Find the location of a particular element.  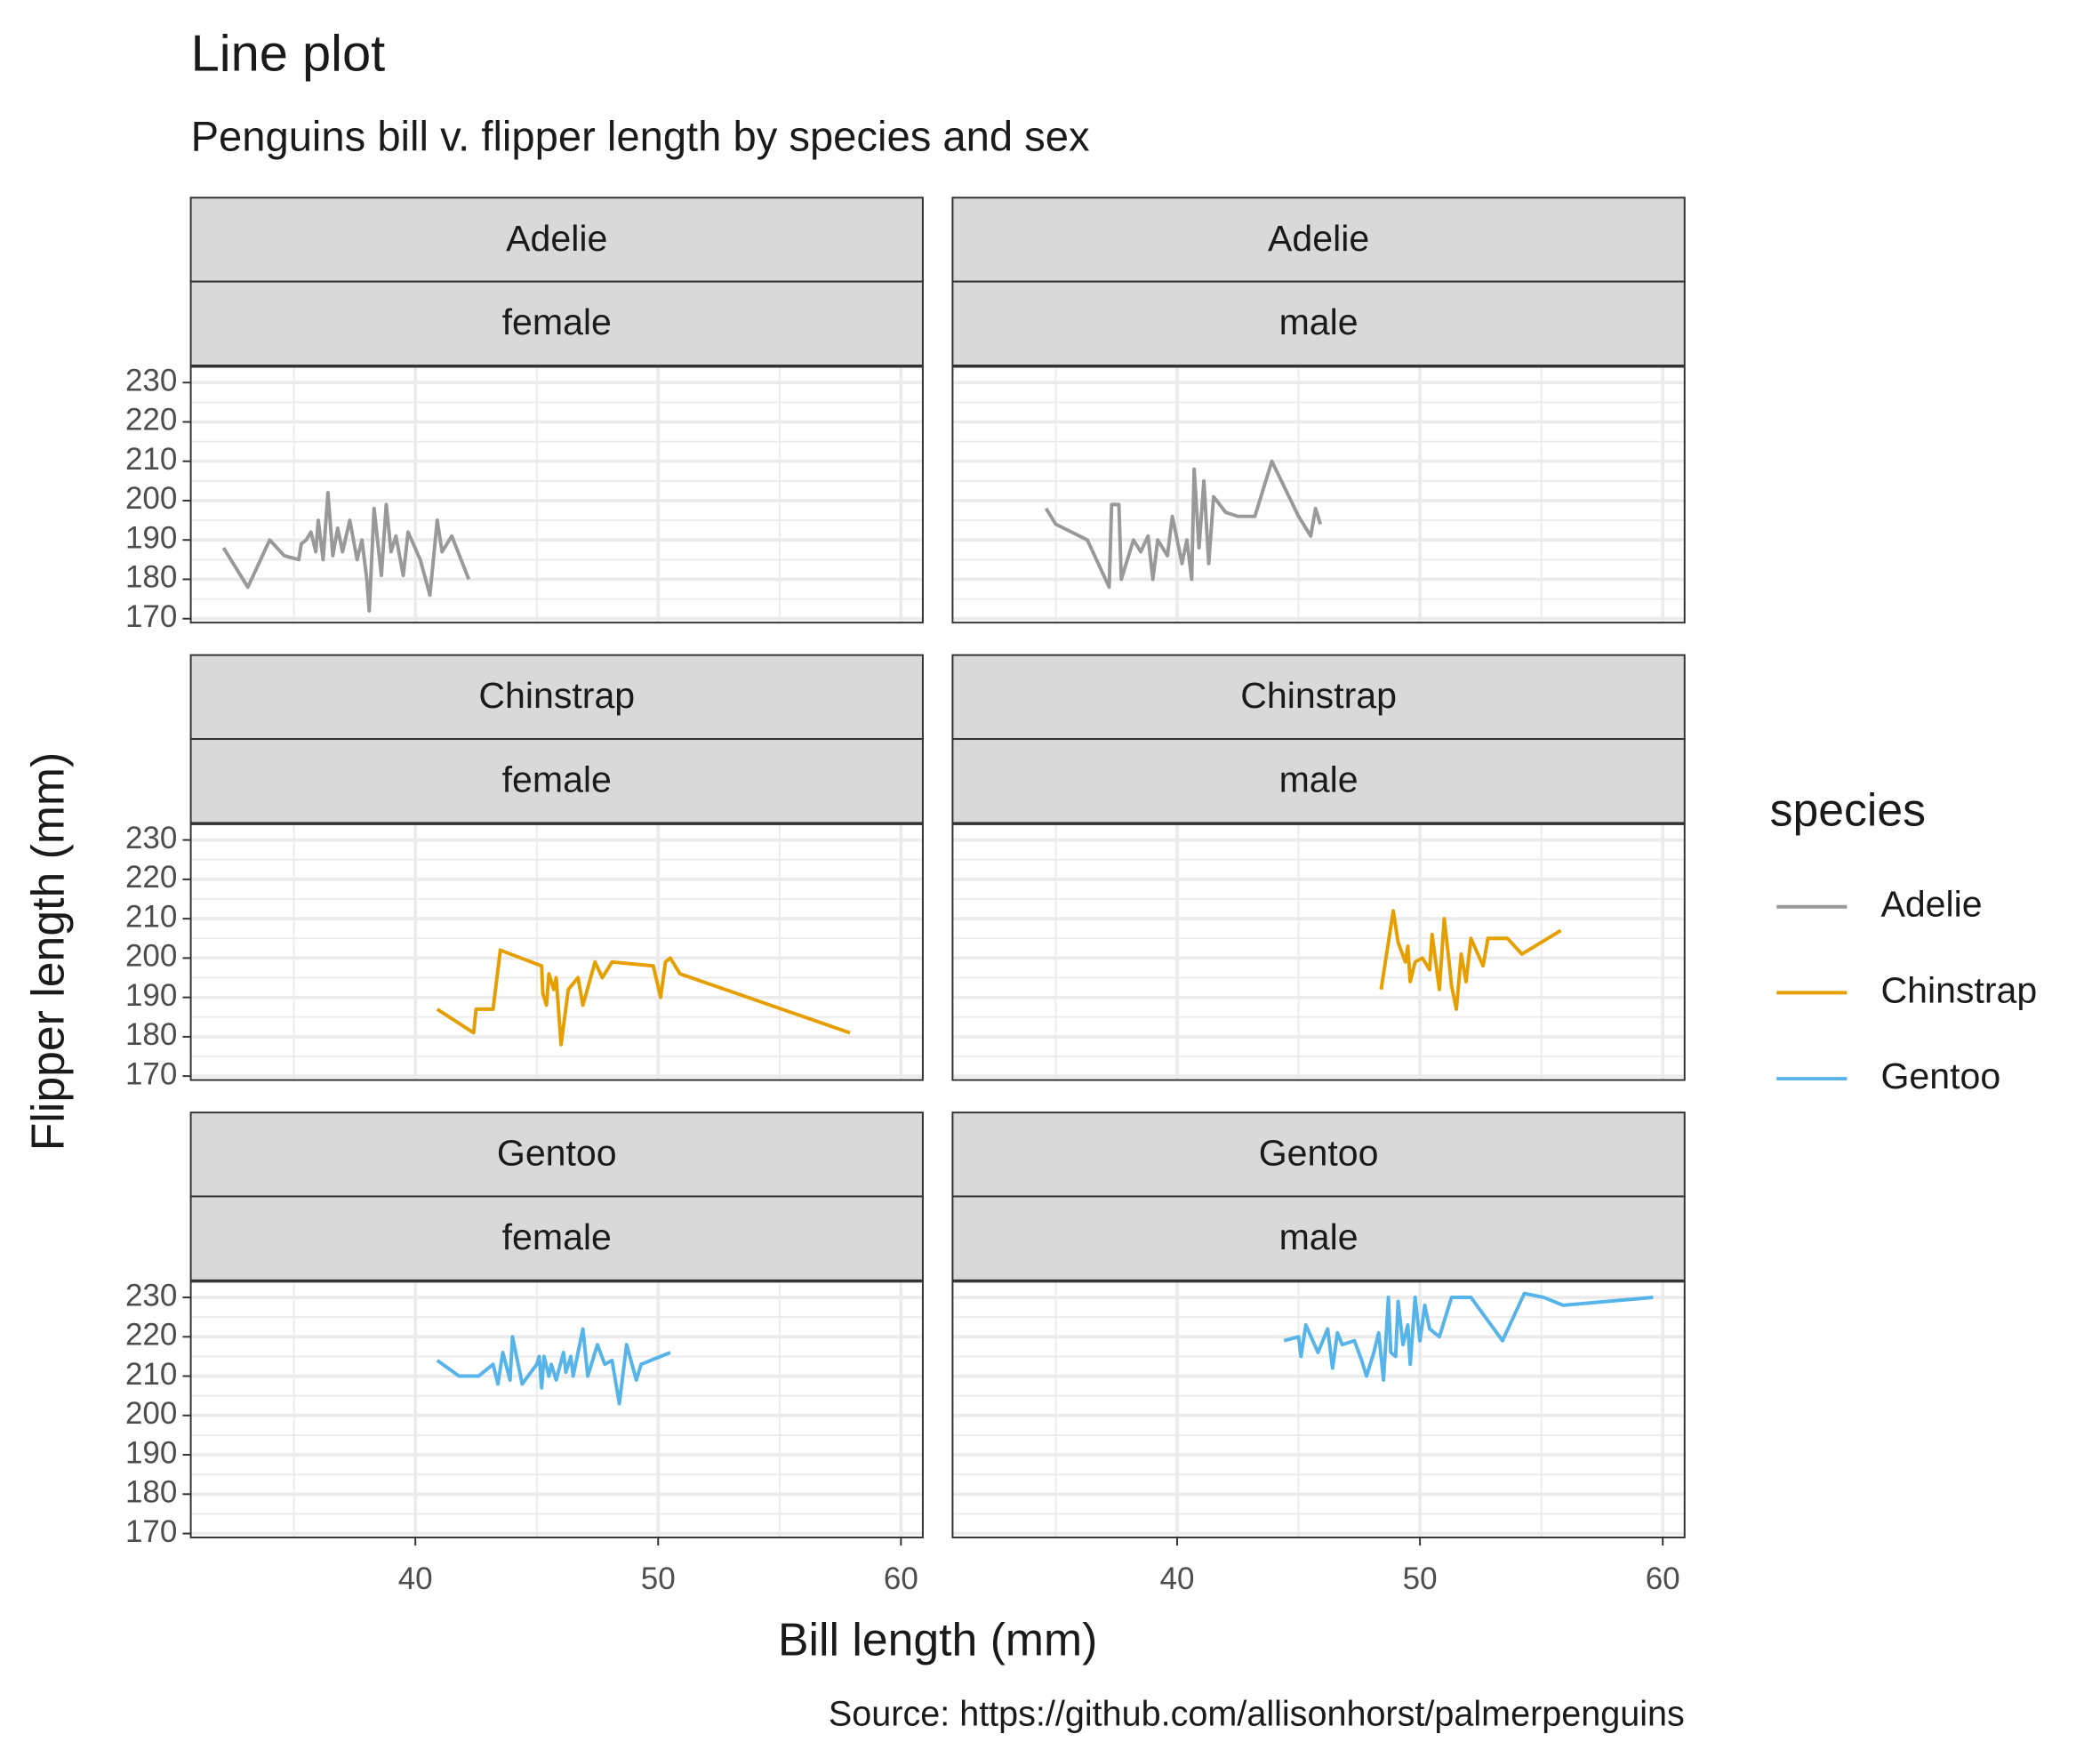

legend-label: Adelie is located at coordinates (1931, 904).